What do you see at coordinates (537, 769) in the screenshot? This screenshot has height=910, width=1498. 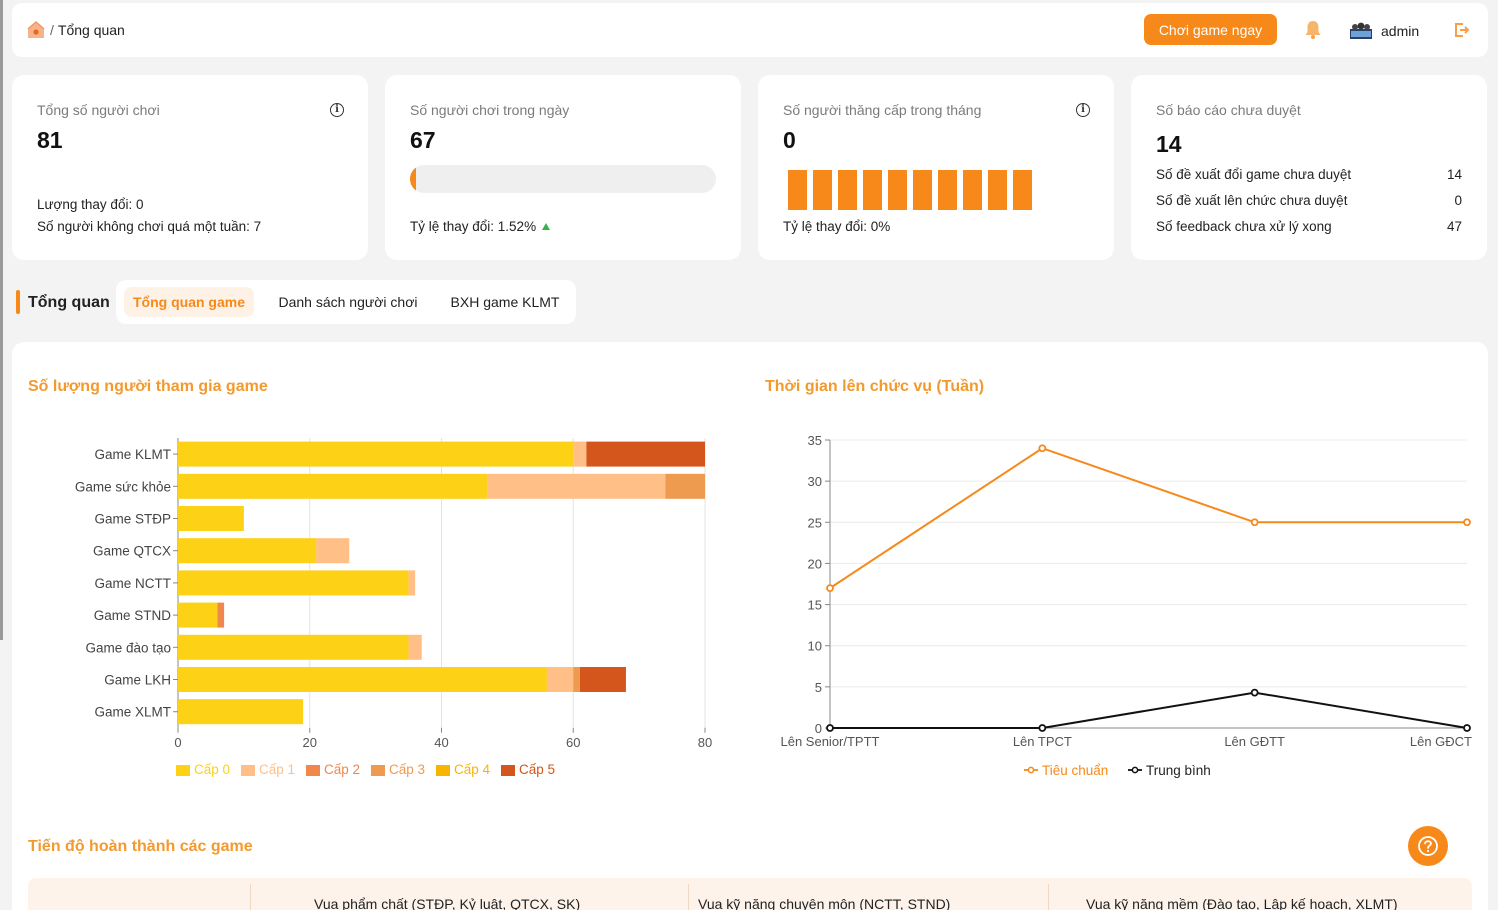 I see `legend-label: Cấp 5` at bounding box center [537, 769].